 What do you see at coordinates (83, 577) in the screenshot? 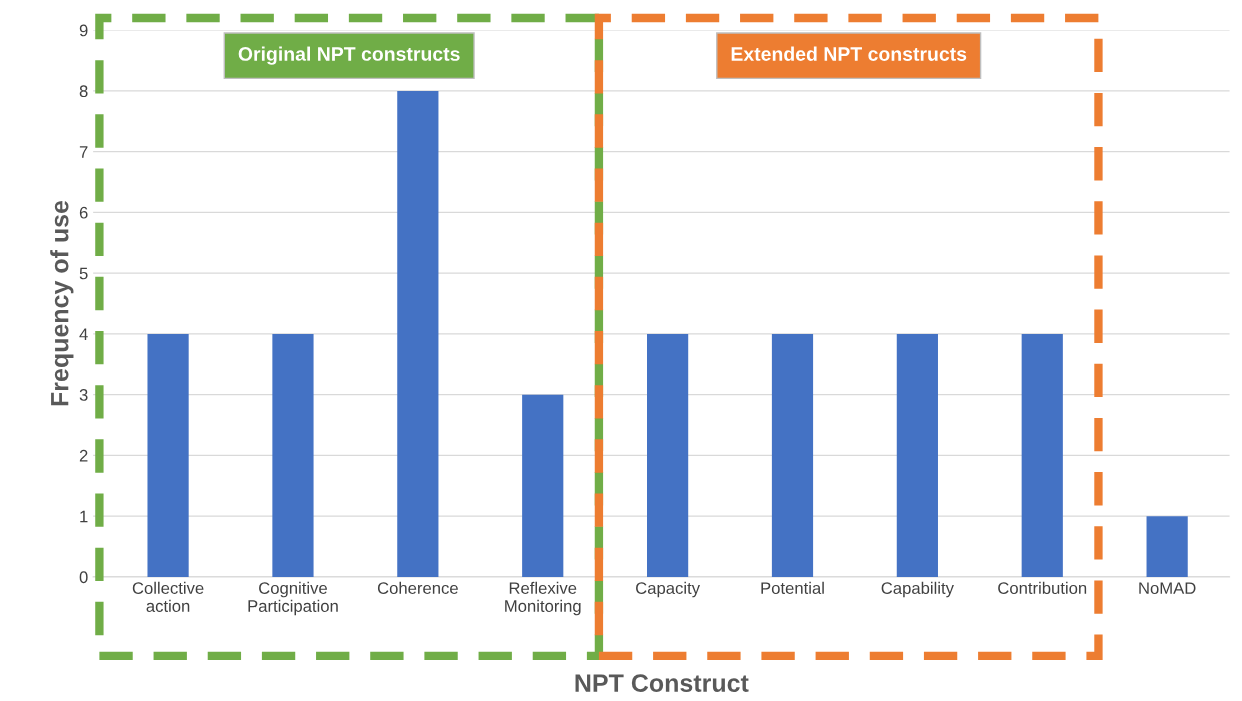
I see `y-tick-label: 0` at bounding box center [83, 577].